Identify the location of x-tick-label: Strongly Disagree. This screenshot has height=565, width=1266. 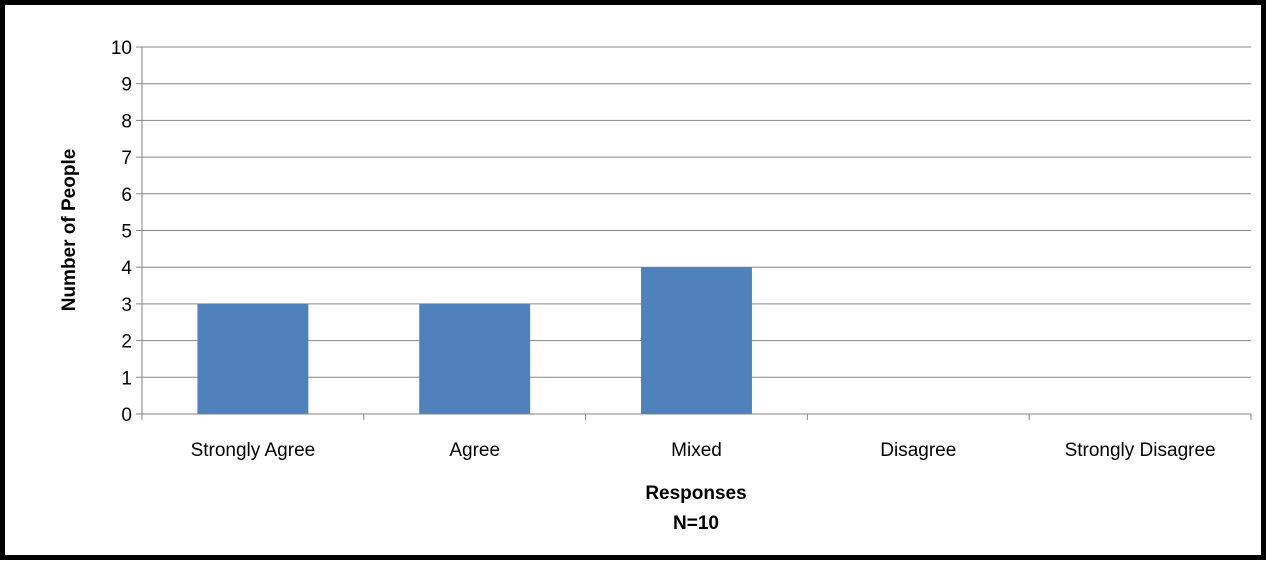
(1140, 450).